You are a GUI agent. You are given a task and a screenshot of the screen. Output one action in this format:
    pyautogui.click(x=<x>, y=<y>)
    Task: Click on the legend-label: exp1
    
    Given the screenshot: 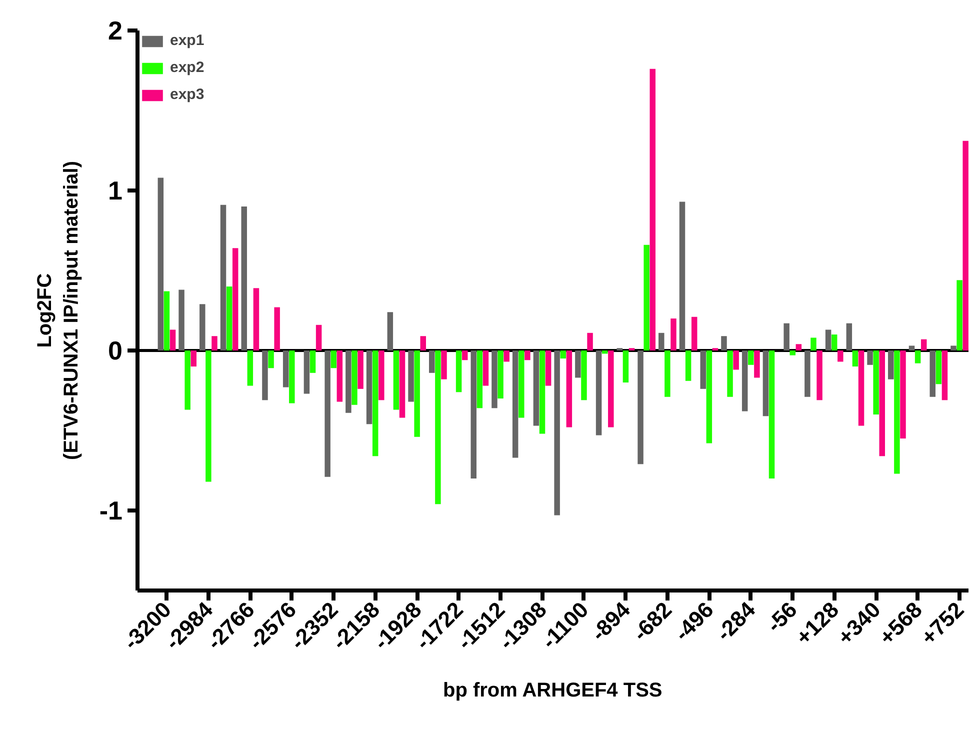 What is the action you would take?
    pyautogui.click(x=187, y=40)
    